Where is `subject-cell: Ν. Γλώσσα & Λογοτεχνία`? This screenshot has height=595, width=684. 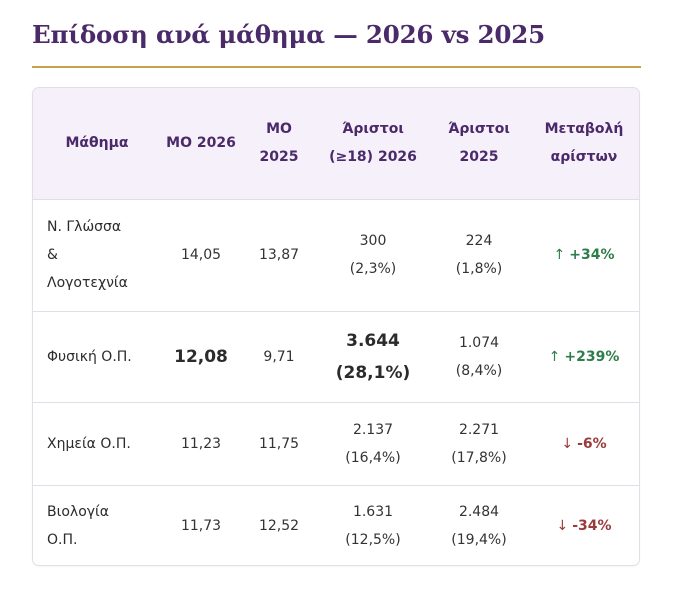 subject-cell: Ν. Γλώσσα & Λογοτεχνία is located at coordinates (97, 255).